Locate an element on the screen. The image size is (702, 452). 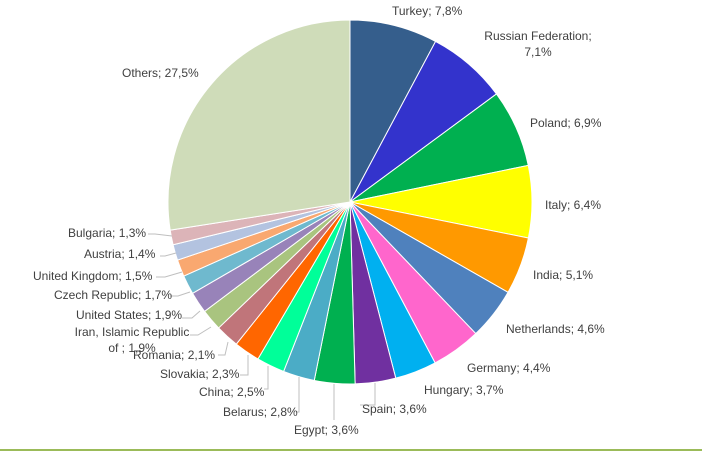
leader-line-romania is located at coordinates (223, 348).